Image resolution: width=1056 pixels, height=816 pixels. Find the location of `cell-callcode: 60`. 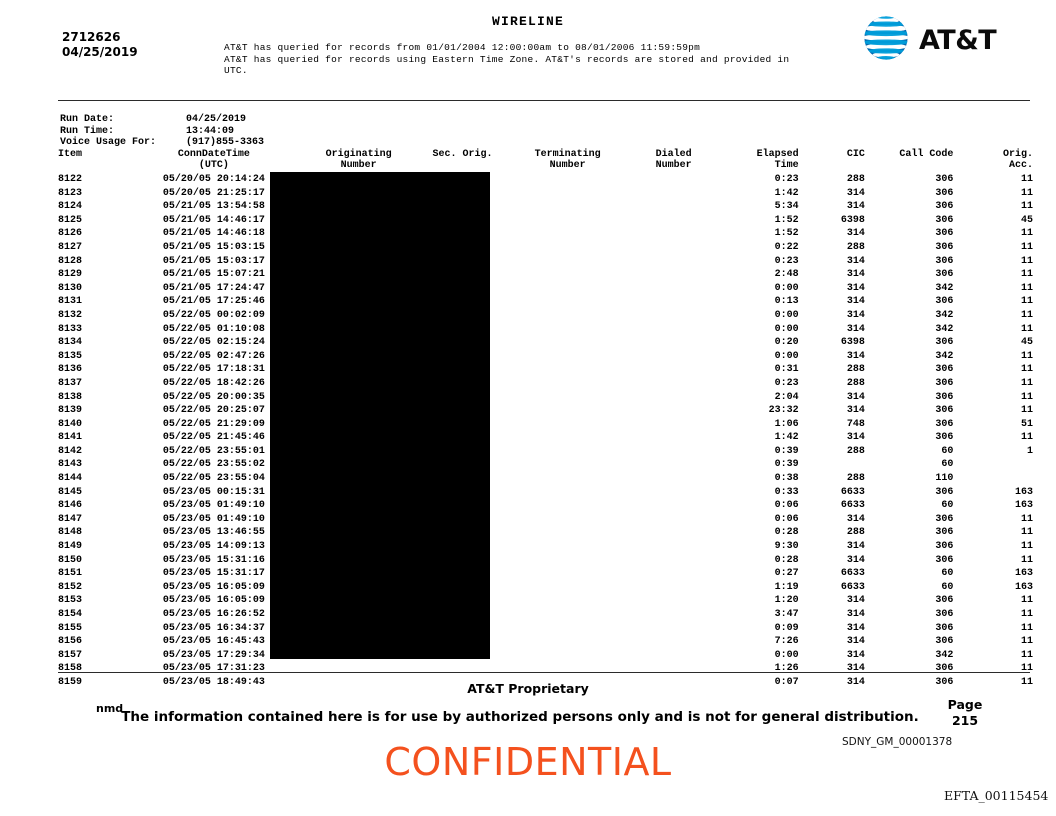

cell-callcode: 60 is located at coordinates (947, 506).